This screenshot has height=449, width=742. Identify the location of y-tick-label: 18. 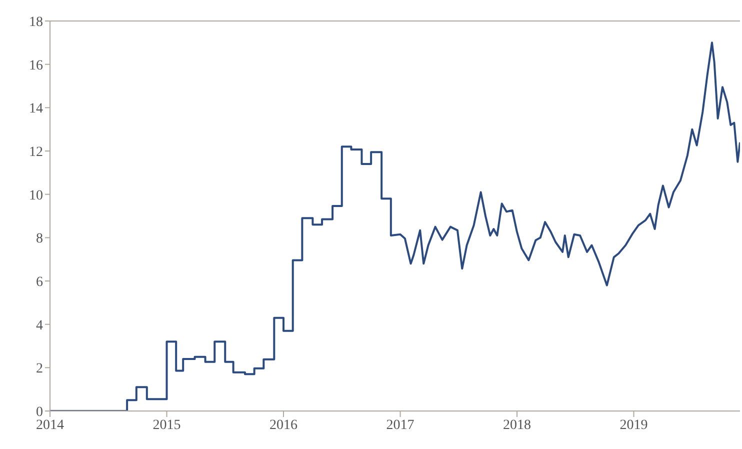
(36, 22).